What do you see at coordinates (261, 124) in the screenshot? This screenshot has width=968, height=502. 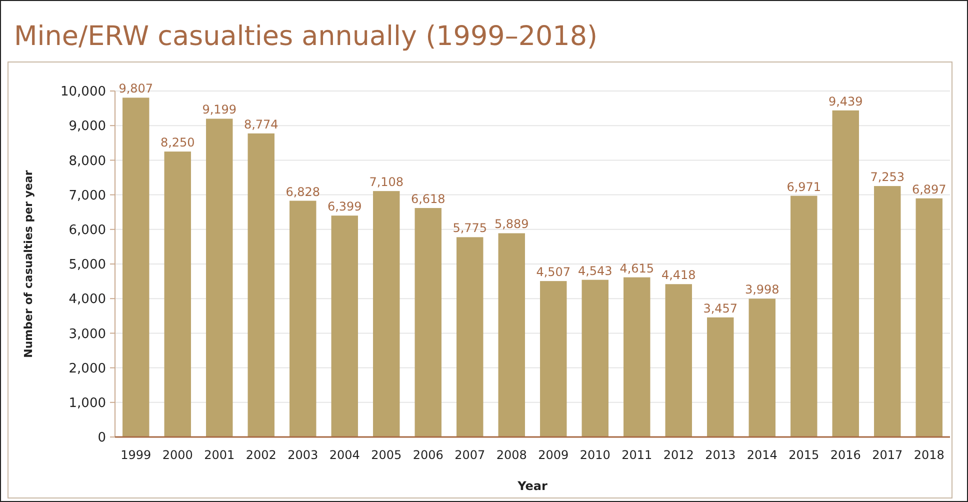 I see `data-label: 8,774` at bounding box center [261, 124].